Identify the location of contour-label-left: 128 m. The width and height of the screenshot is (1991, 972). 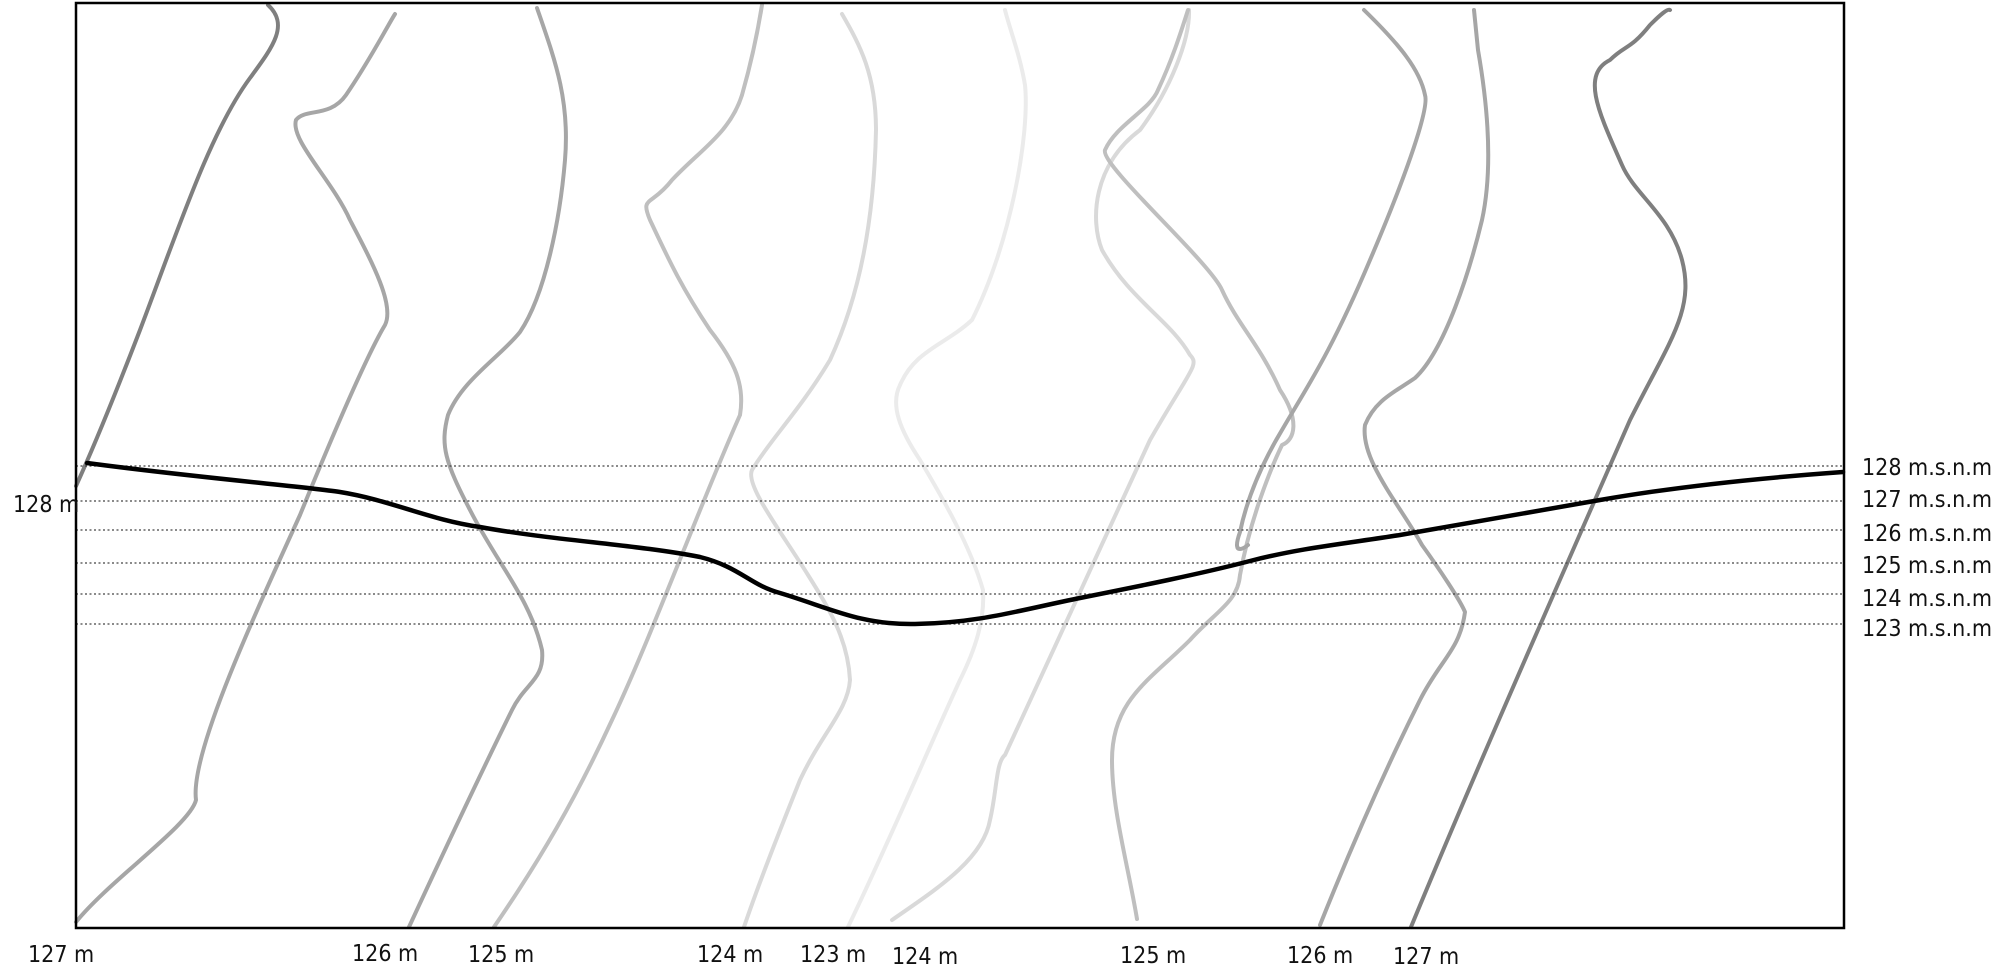
(46, 505).